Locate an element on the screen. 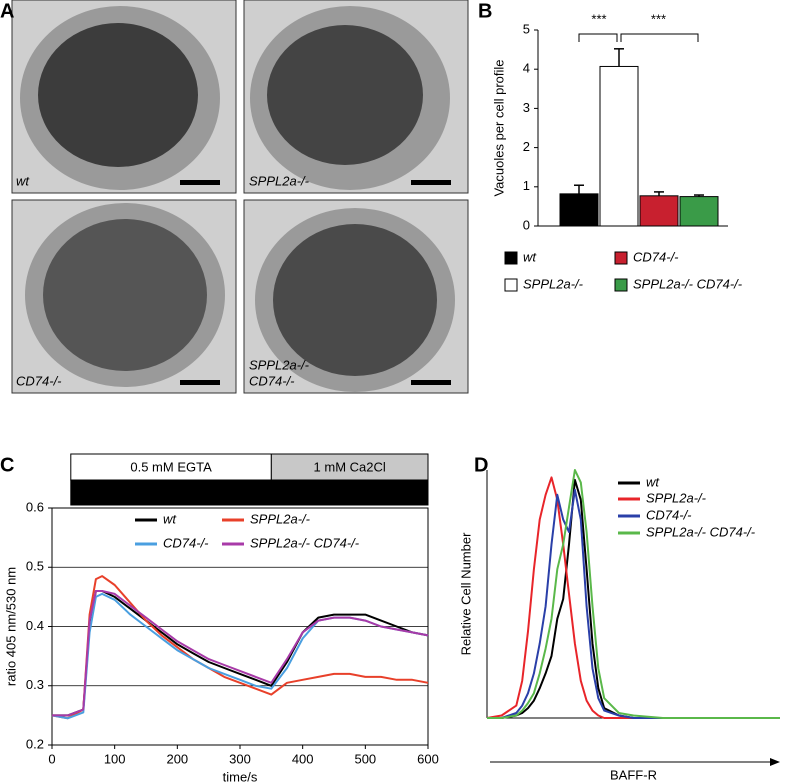 The height and width of the screenshot is (784, 792). condition-label: 0.5 mM EGTA is located at coordinates (171, 466).